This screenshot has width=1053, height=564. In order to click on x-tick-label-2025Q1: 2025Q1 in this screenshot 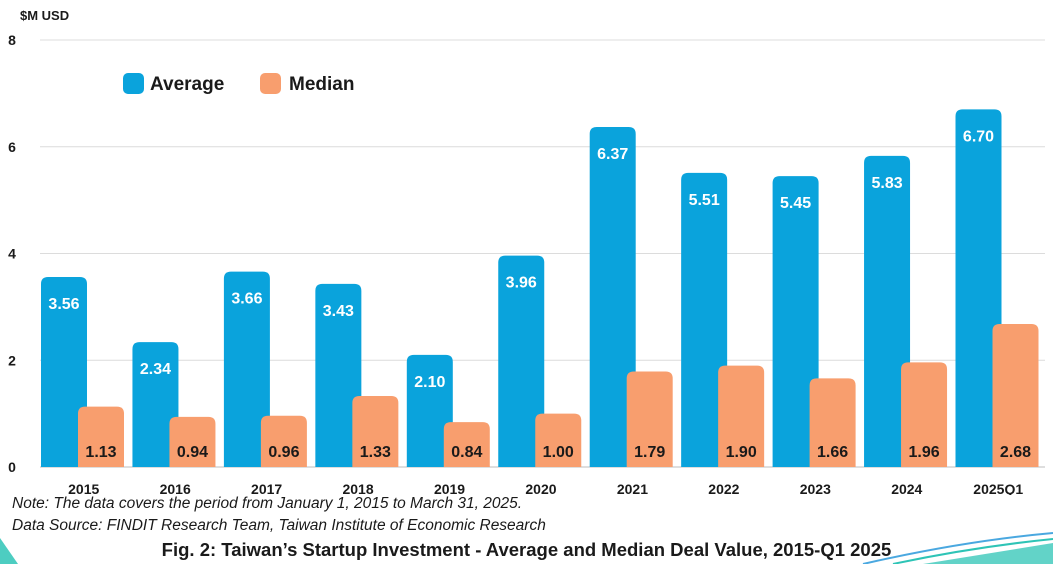, I will do `click(998, 488)`.